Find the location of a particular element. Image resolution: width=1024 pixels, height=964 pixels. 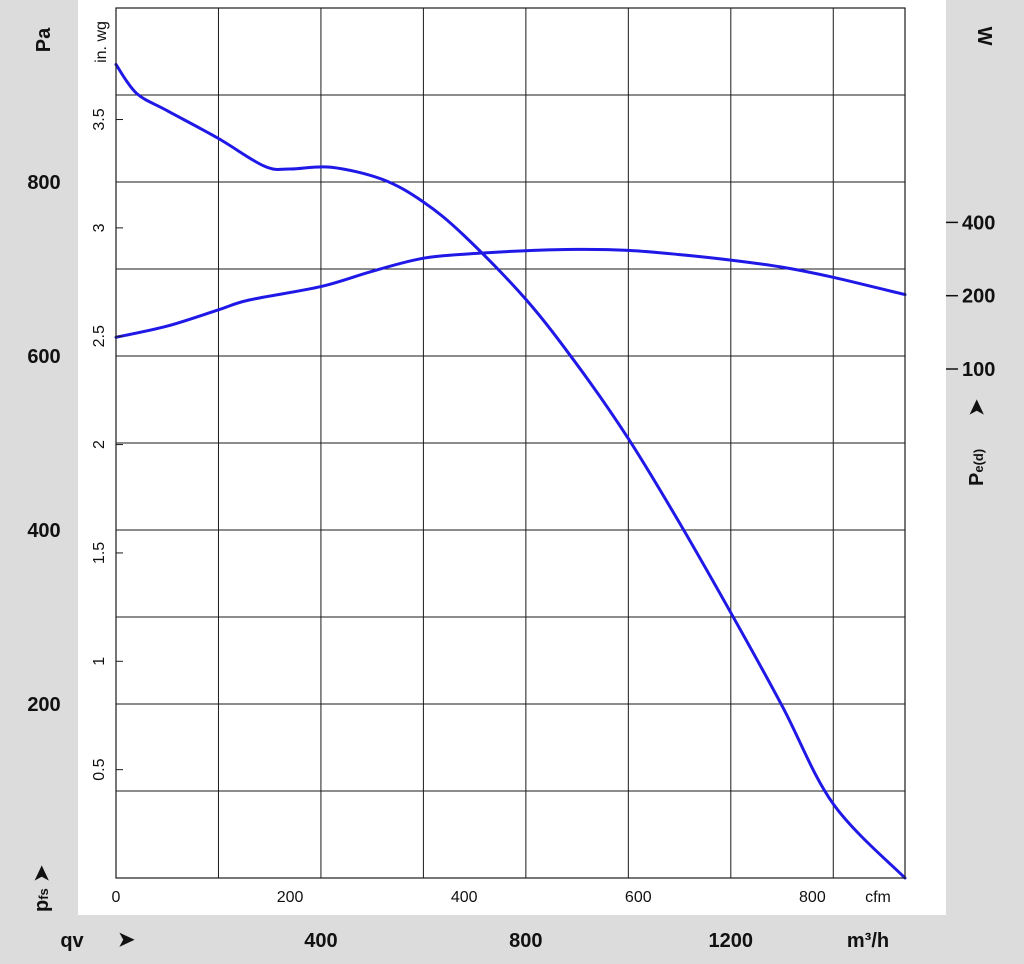

cfm-unit-label: cfm is located at coordinates (878, 897).